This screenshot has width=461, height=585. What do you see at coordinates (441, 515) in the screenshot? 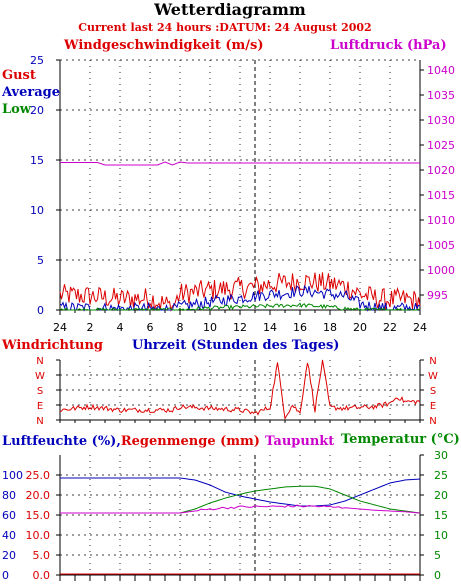
I see `temperature-tick-label: 15` at bounding box center [441, 515].